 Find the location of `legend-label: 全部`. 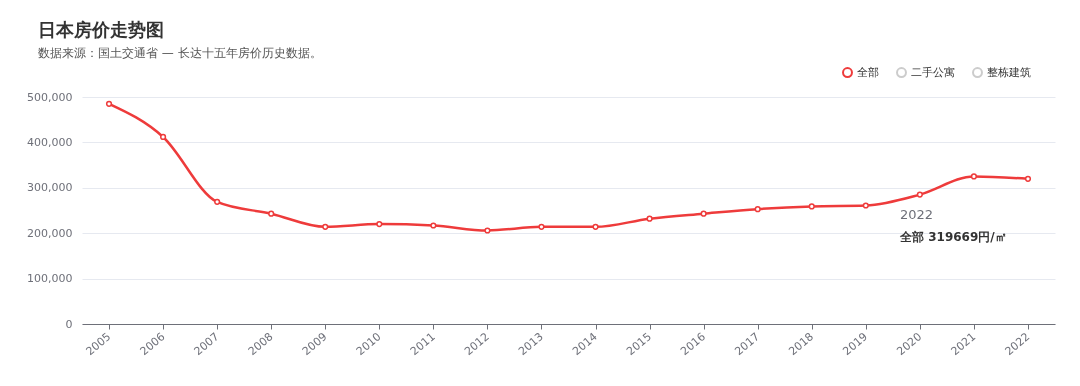

legend-label: 全部 is located at coordinates (868, 72).